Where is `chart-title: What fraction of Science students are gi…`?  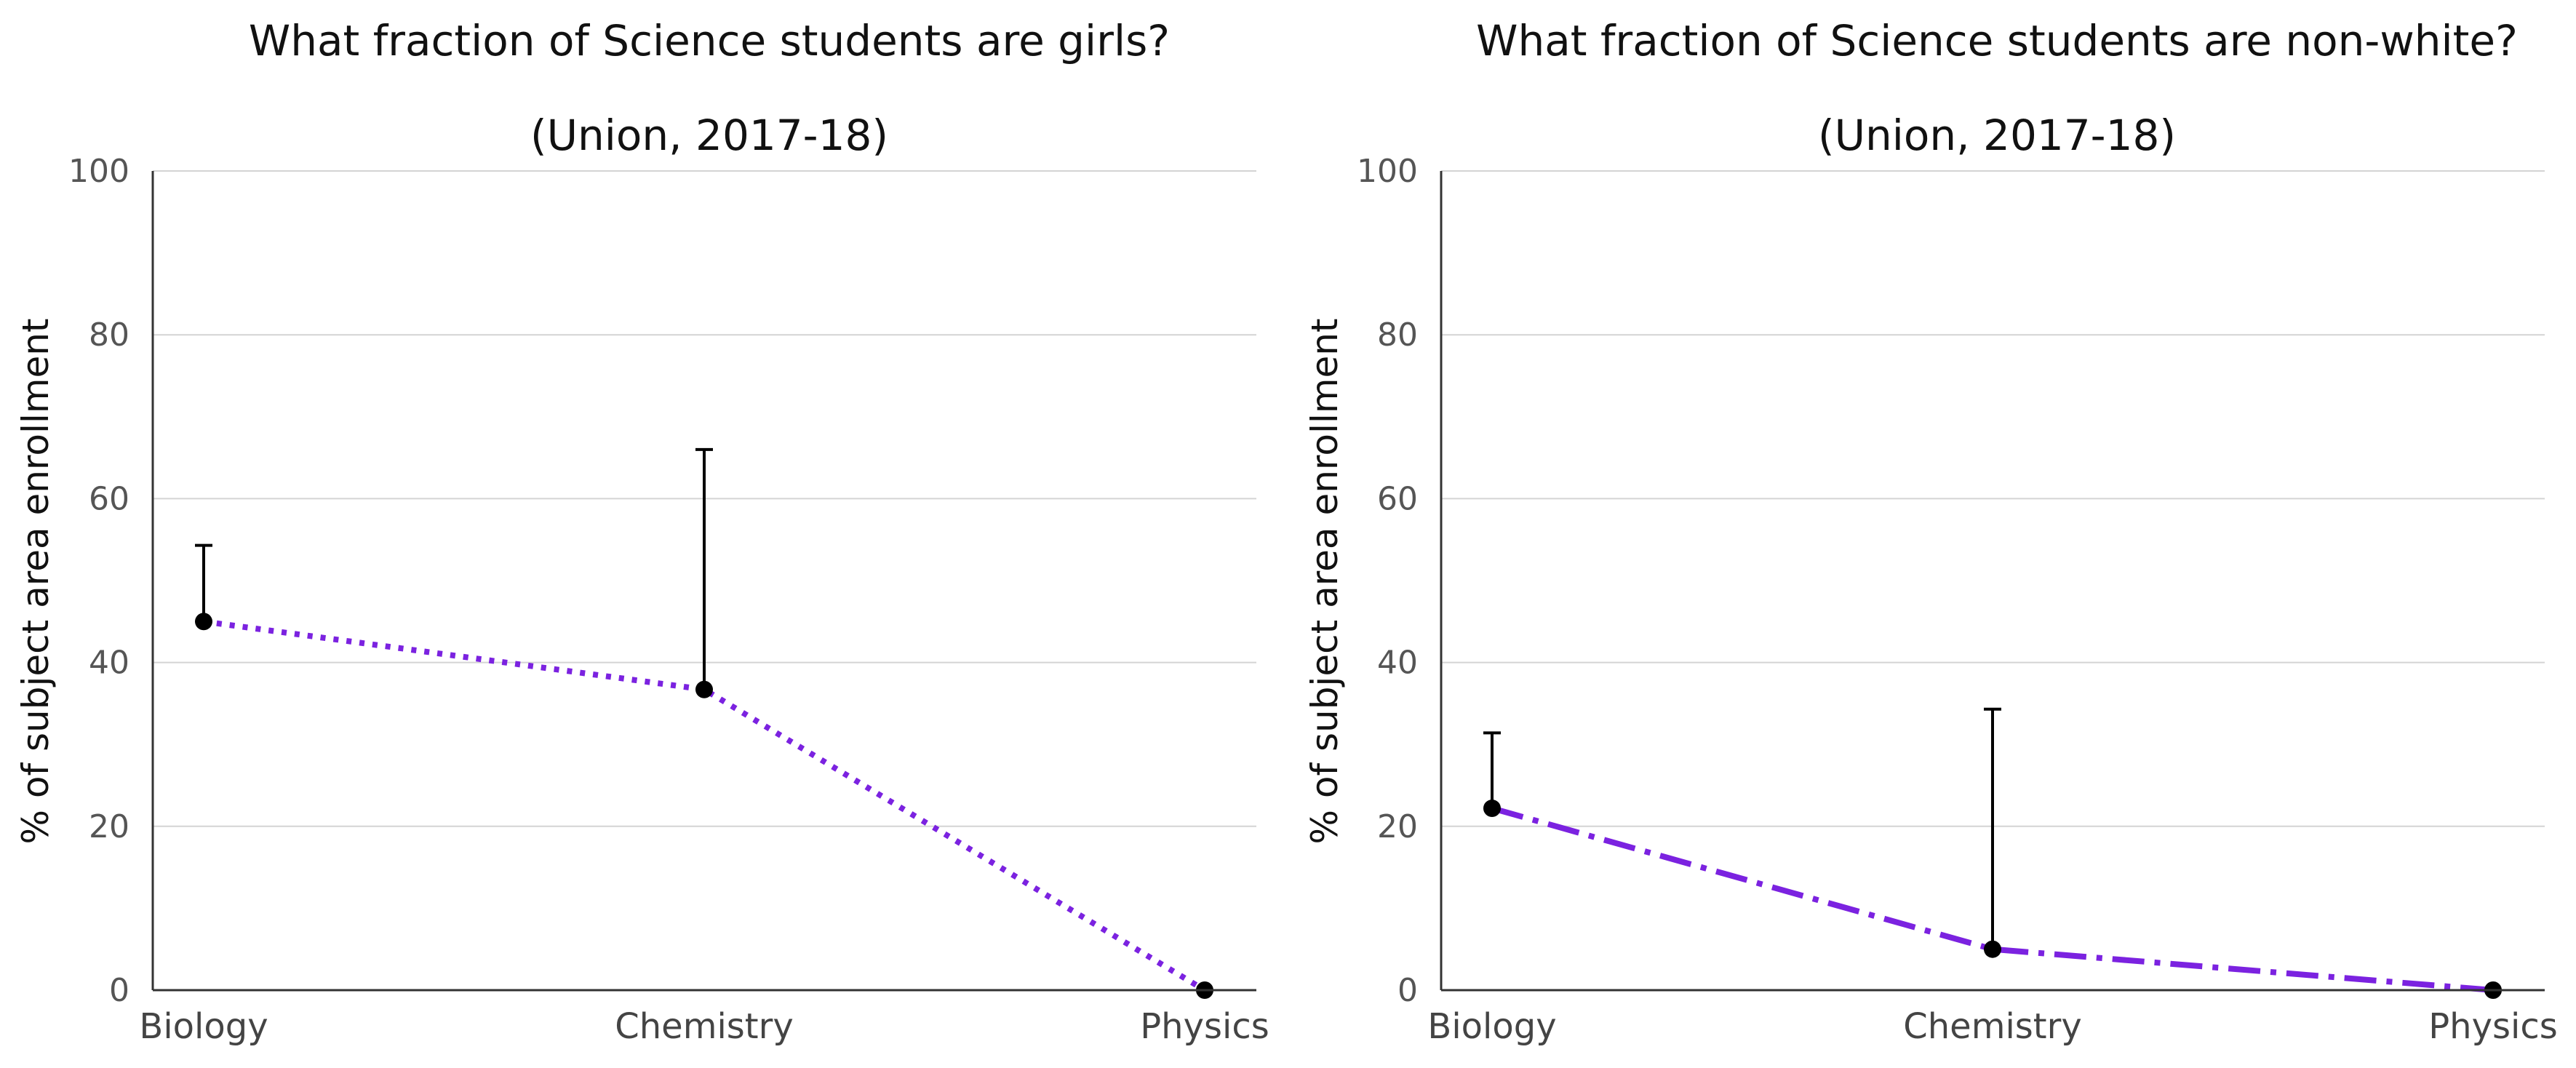
chart-title: What fraction of Science students are gi… is located at coordinates (709, 40).